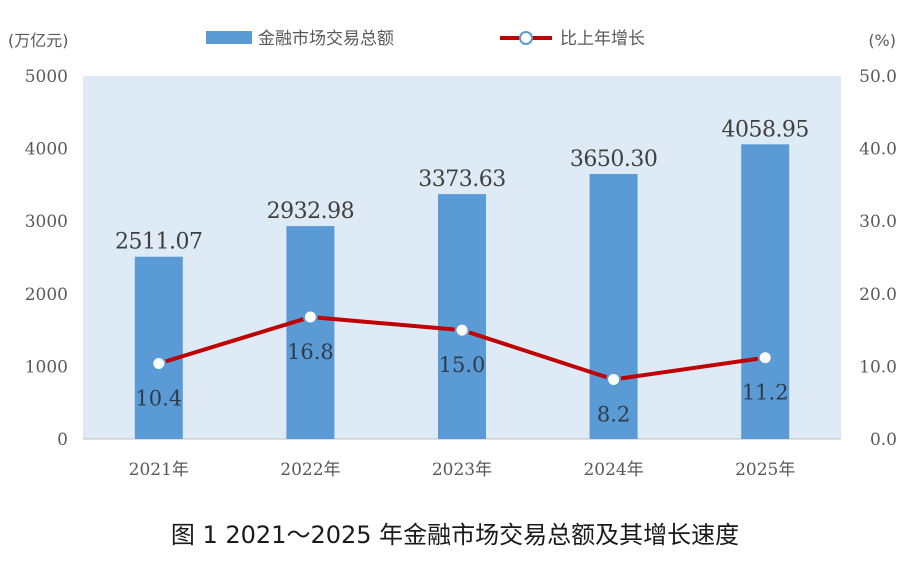  Describe the element at coordinates (310, 211) in the screenshot. I see `bar-value-label: 2932.98` at that location.